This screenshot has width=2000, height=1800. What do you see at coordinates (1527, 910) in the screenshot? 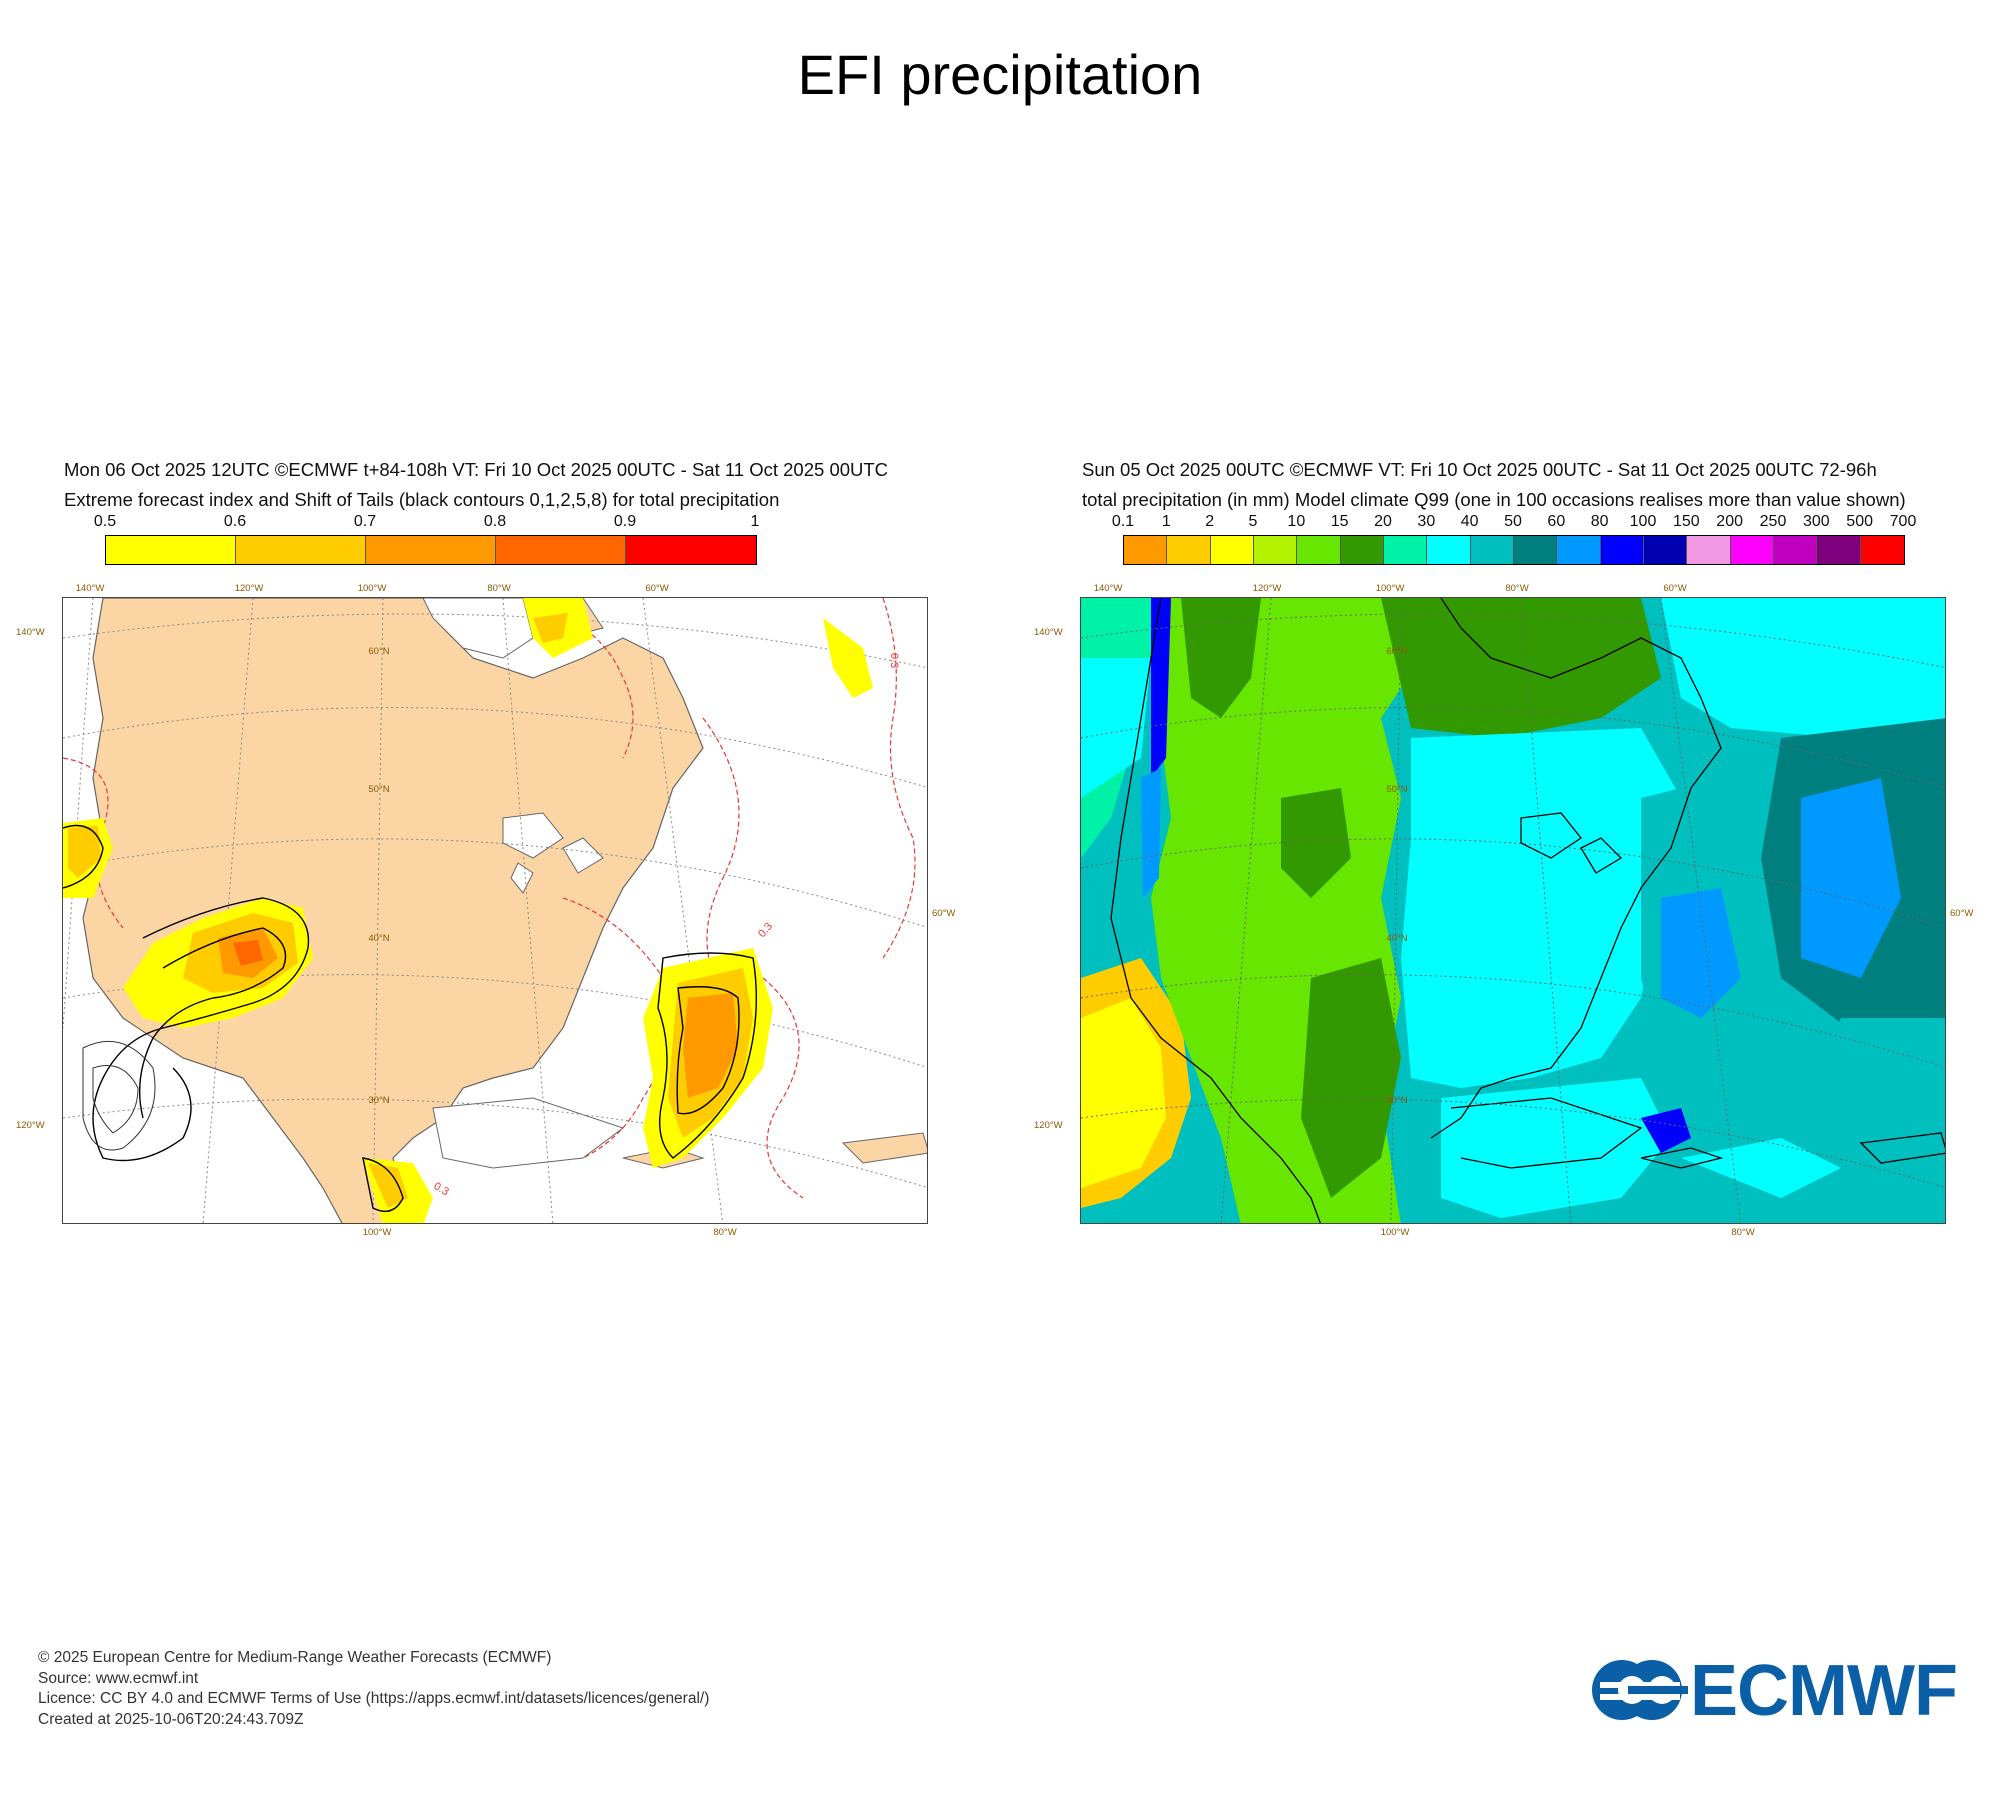
I see `climate-coastlines` at bounding box center [1527, 910].